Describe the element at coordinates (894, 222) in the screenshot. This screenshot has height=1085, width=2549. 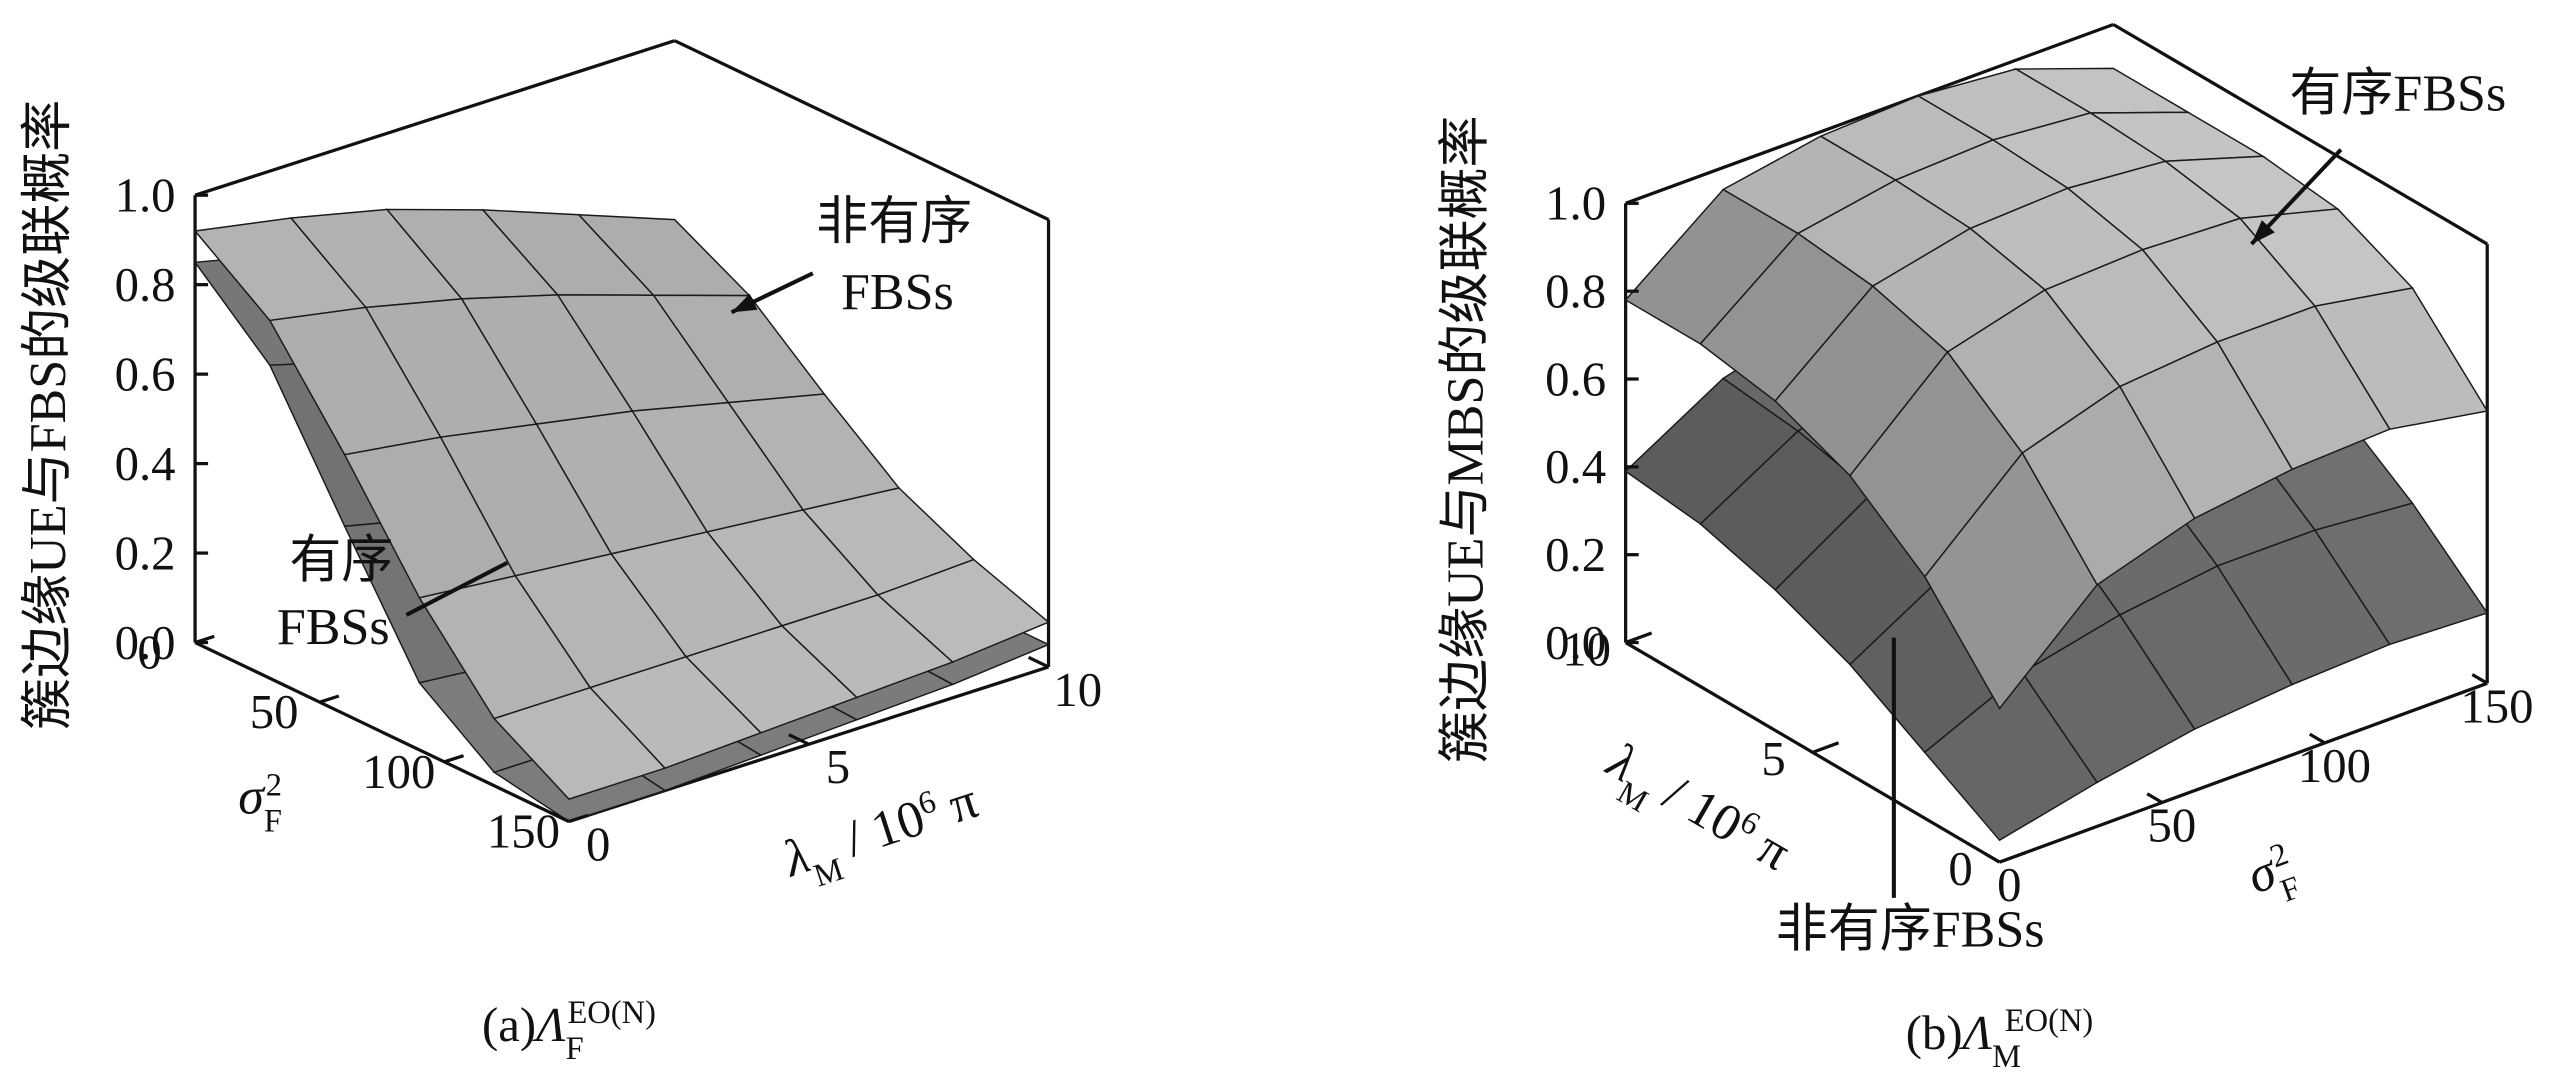
I see `annotation: 非有序` at that location.